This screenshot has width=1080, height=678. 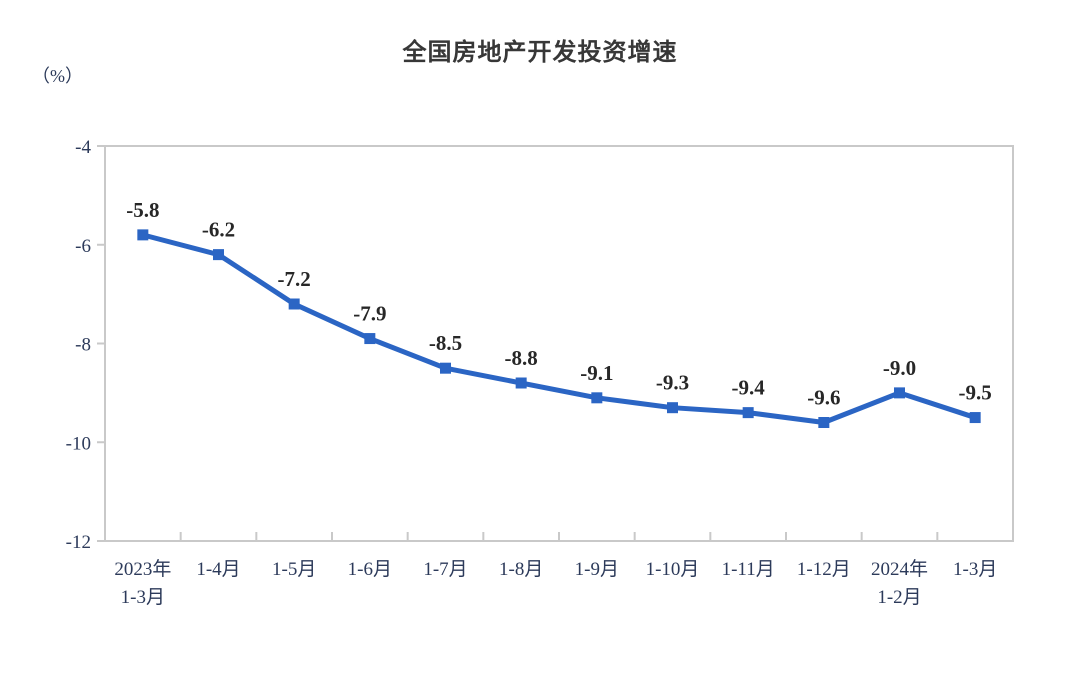 I want to click on data-point-label: -5.8, so click(x=142, y=210).